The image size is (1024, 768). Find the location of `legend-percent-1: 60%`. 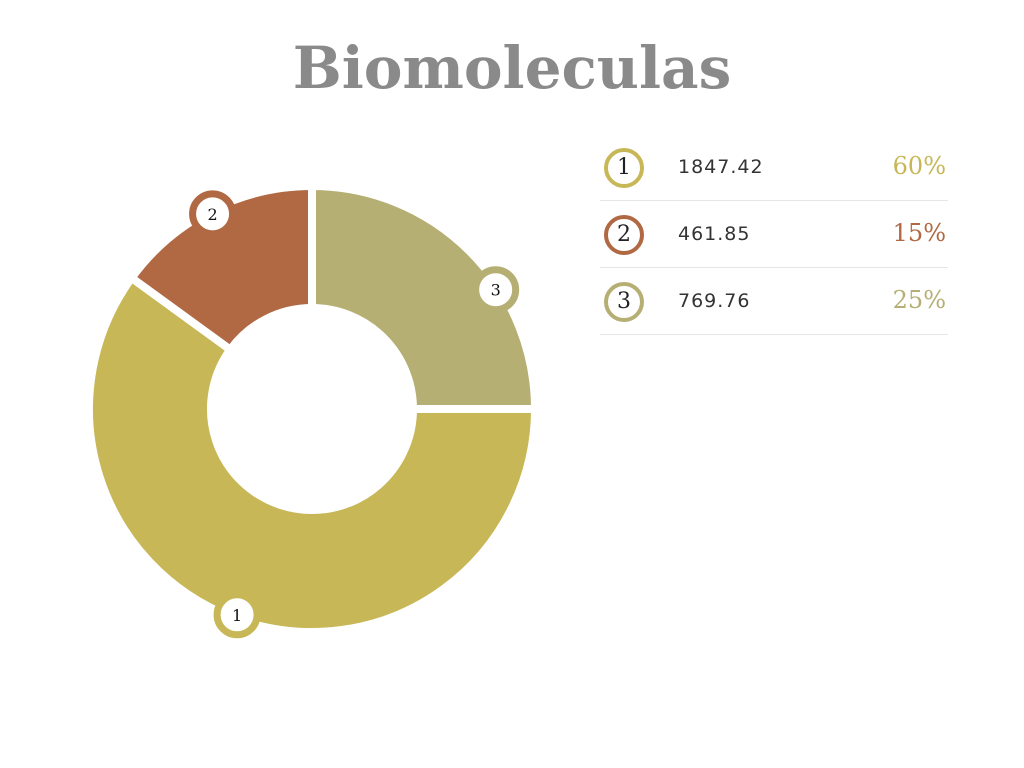

legend-percent-1: 60% is located at coordinates (919, 166).